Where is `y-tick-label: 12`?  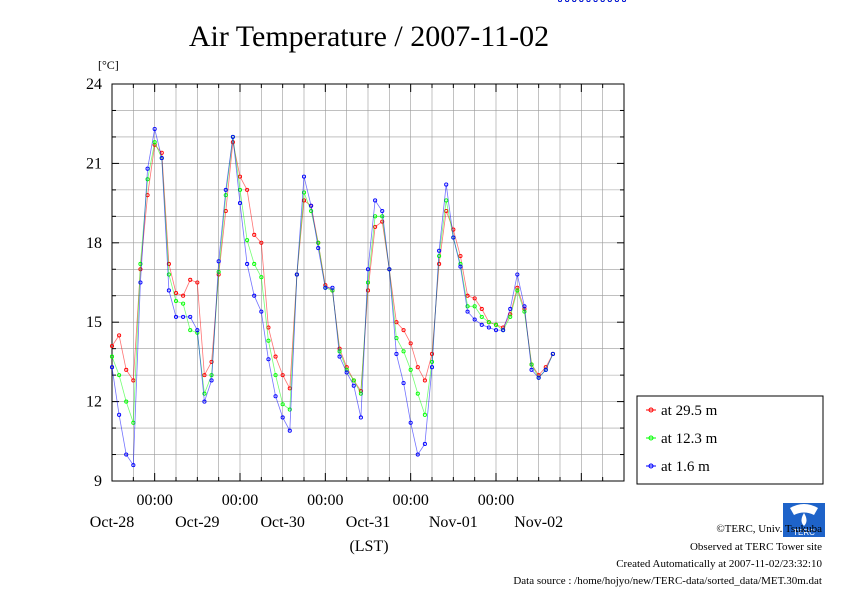 y-tick-label: 12 is located at coordinates (94, 402).